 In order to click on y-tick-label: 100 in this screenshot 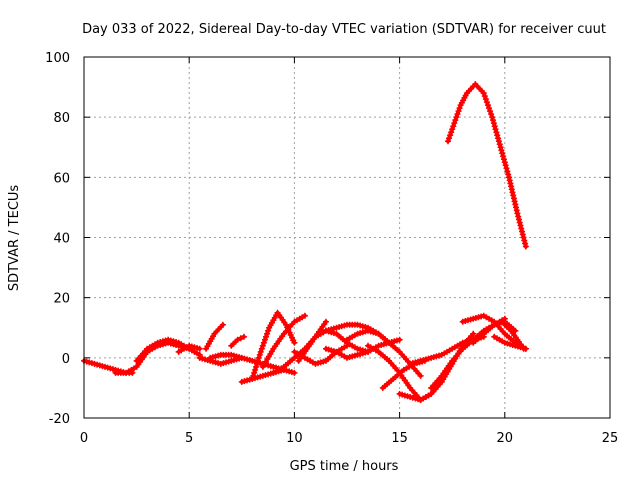, I will do `click(57, 58)`.